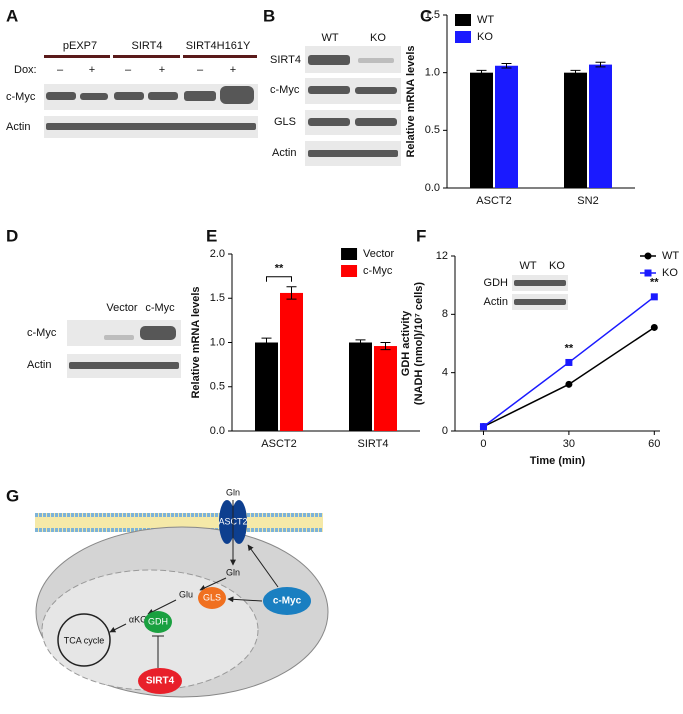  Describe the element at coordinates (122, 308) in the screenshot. I see `lane-label: Vector` at that location.